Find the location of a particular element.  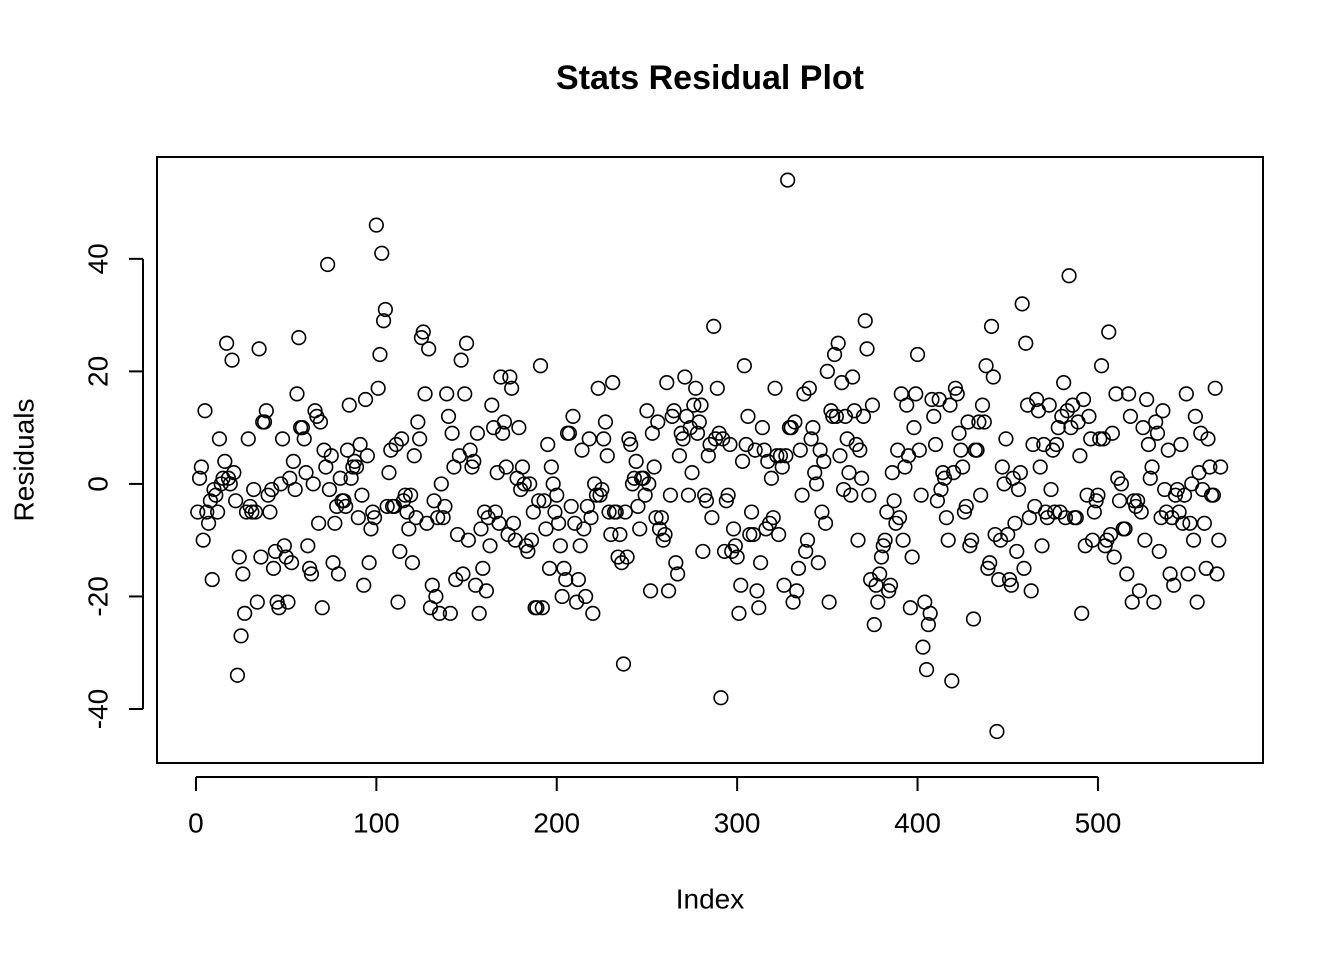

x-tick-label: 400 is located at coordinates (917, 822).